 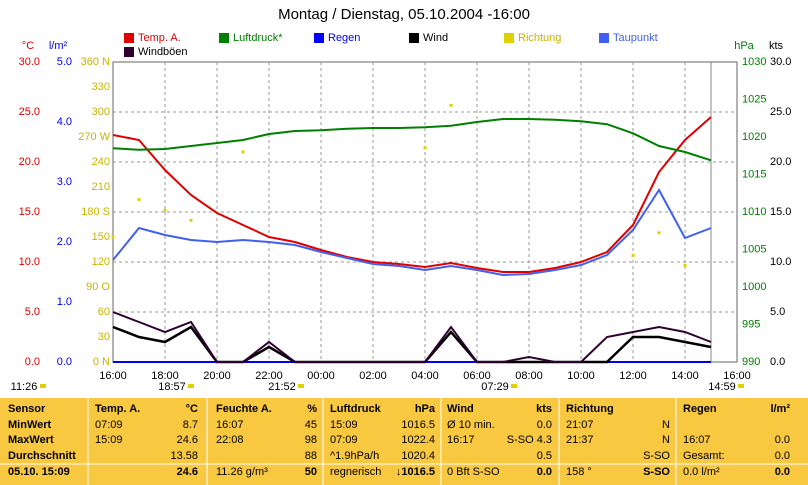 What do you see at coordinates (418, 440) in the screenshot?
I see `table-value: 1022.4` at bounding box center [418, 440].